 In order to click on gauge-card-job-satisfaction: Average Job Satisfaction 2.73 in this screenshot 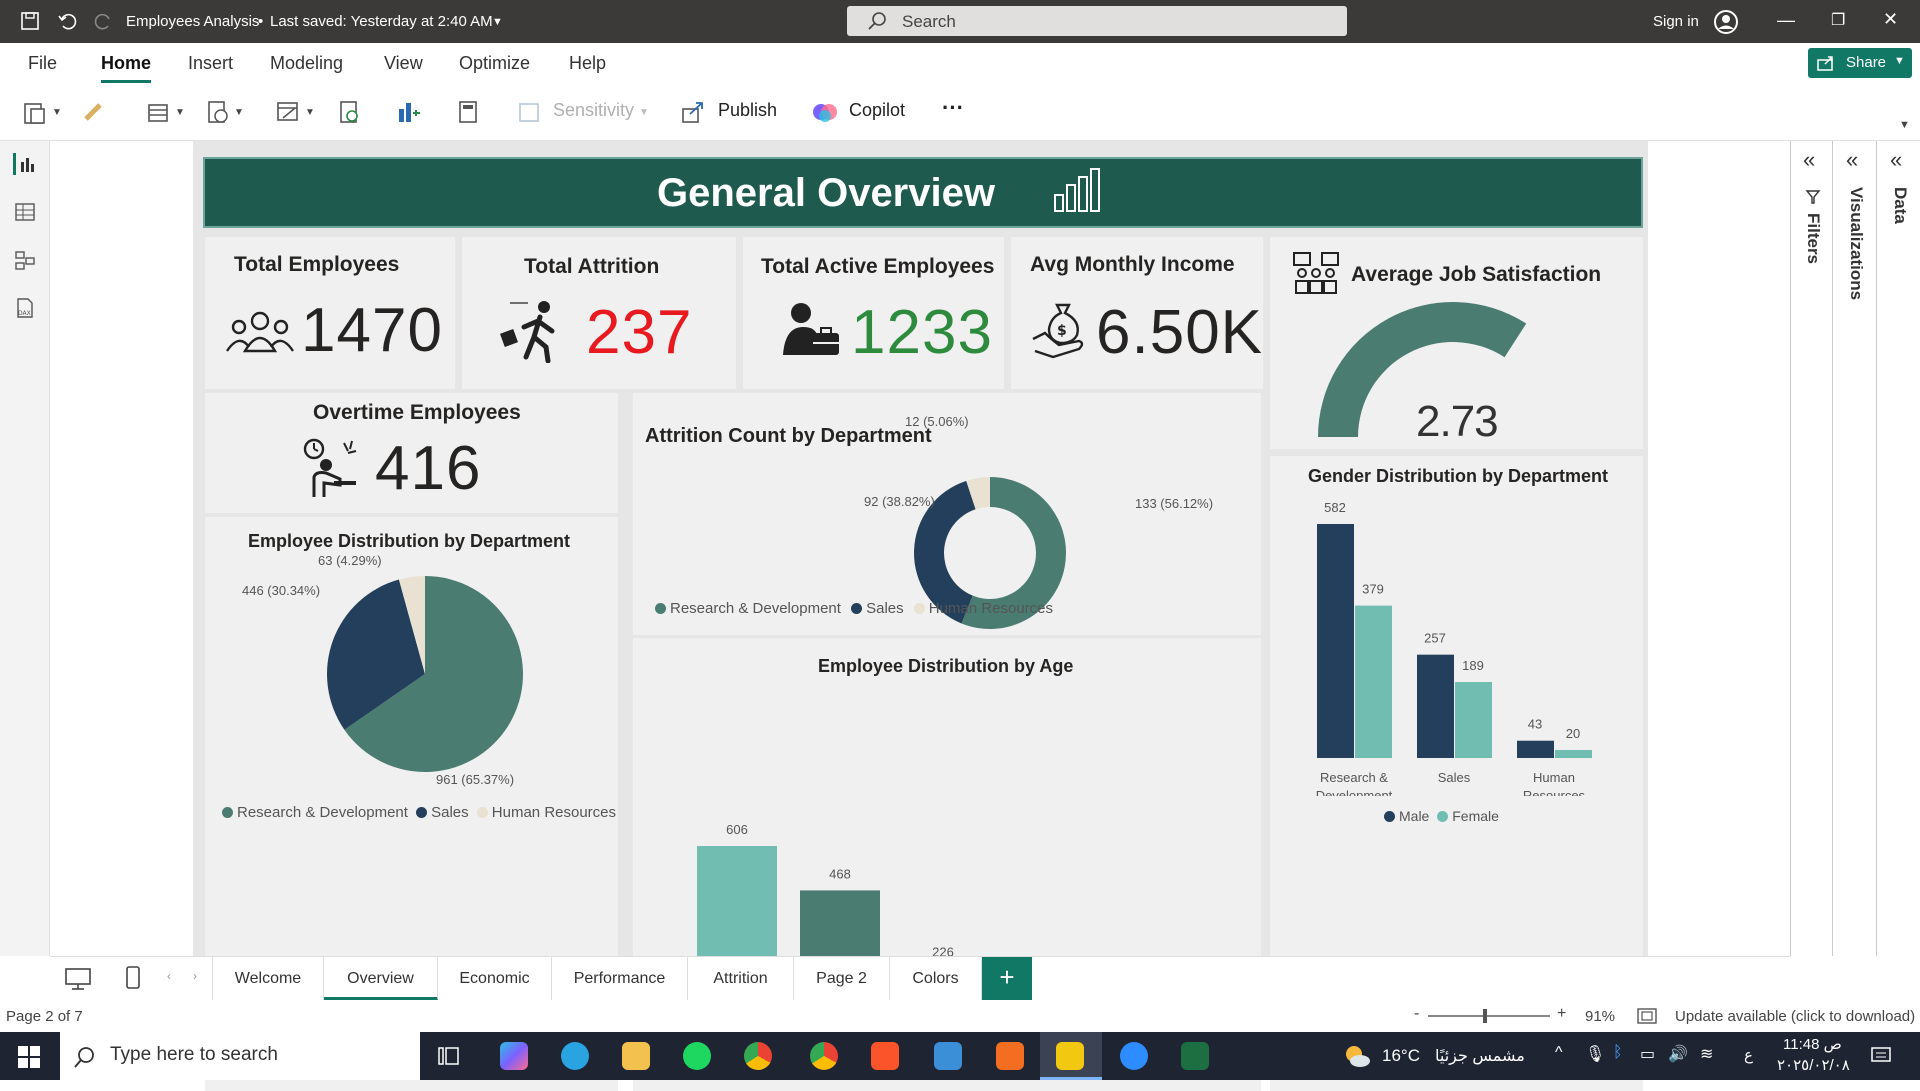, I will do `click(1456, 343)`.